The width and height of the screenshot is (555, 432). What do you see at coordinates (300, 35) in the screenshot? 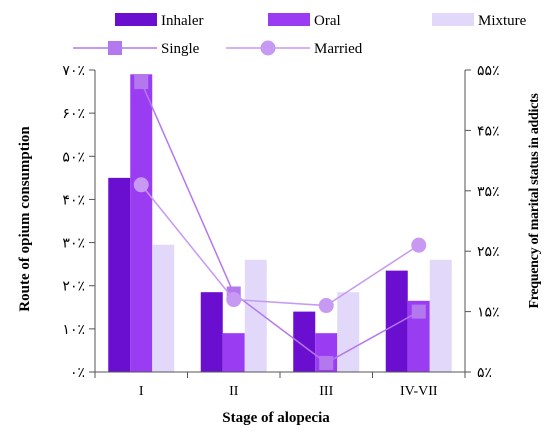
I see `legend: Inhaler Oral Mixture Single Married` at bounding box center [300, 35].